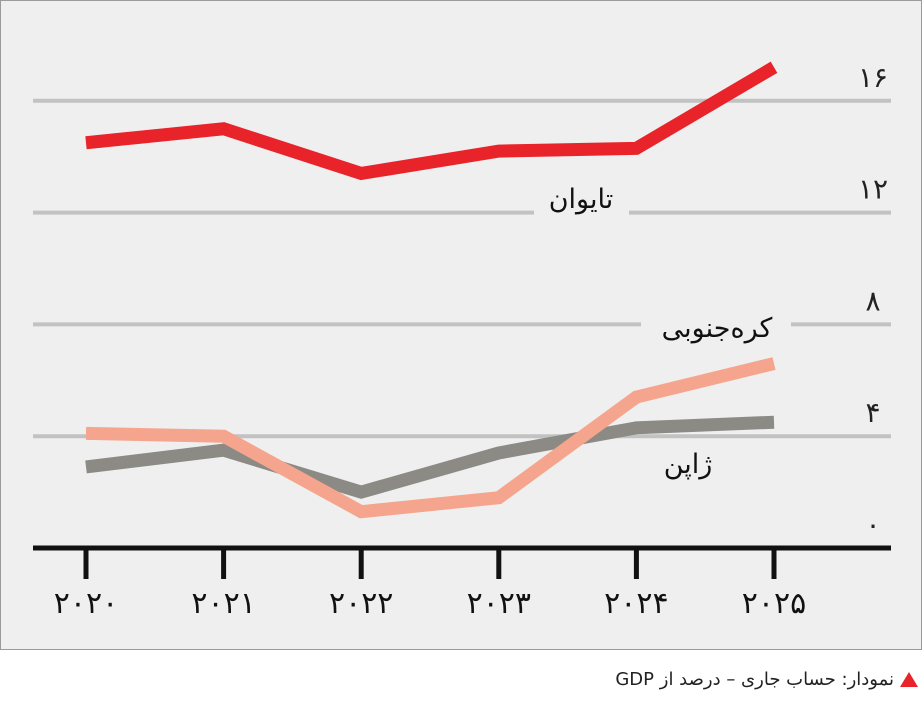  What do you see at coordinates (431, 121) in the screenshot?
I see `series-line-taiwan` at bounding box center [431, 121].